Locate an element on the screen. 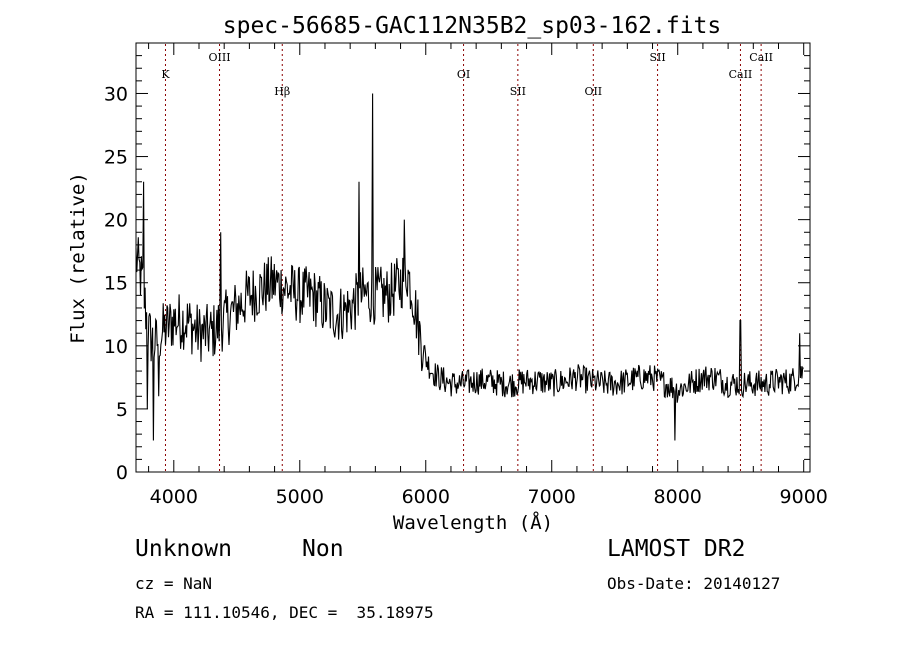 This screenshot has height=649, width=900. survey-name: LAMOST DR2 is located at coordinates (676, 549).